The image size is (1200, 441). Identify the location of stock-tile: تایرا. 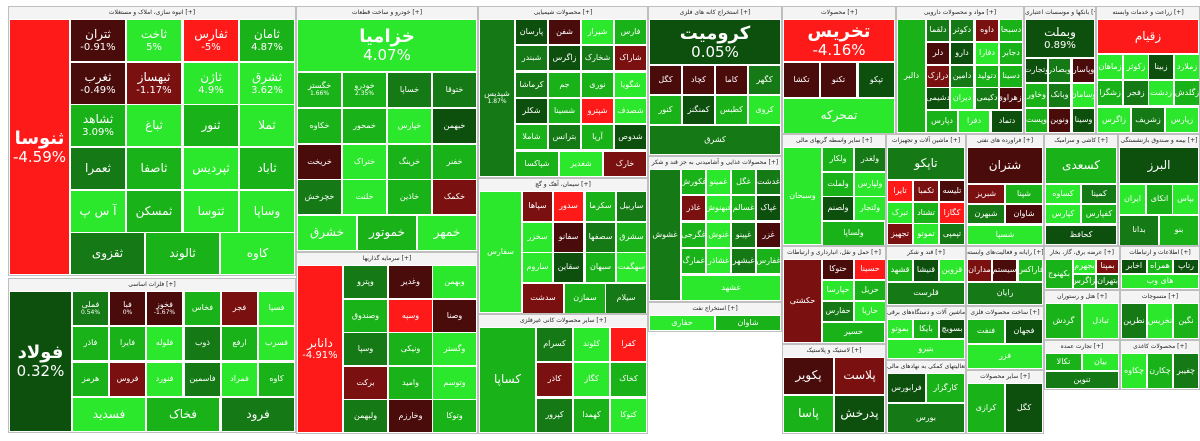
(900, 191).